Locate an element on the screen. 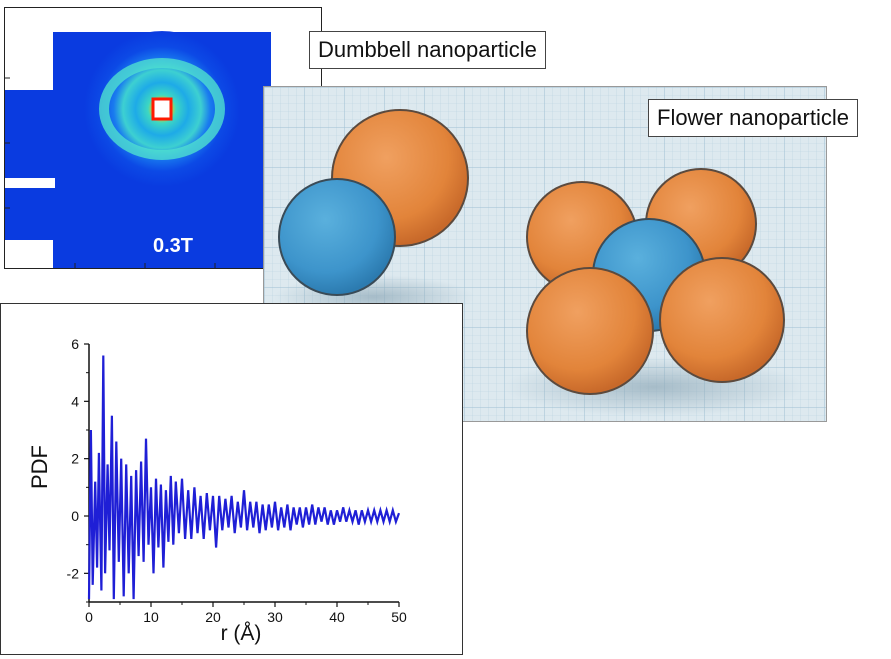 The width and height of the screenshot is (891, 659). x-tick-label: 50 is located at coordinates (399, 617).